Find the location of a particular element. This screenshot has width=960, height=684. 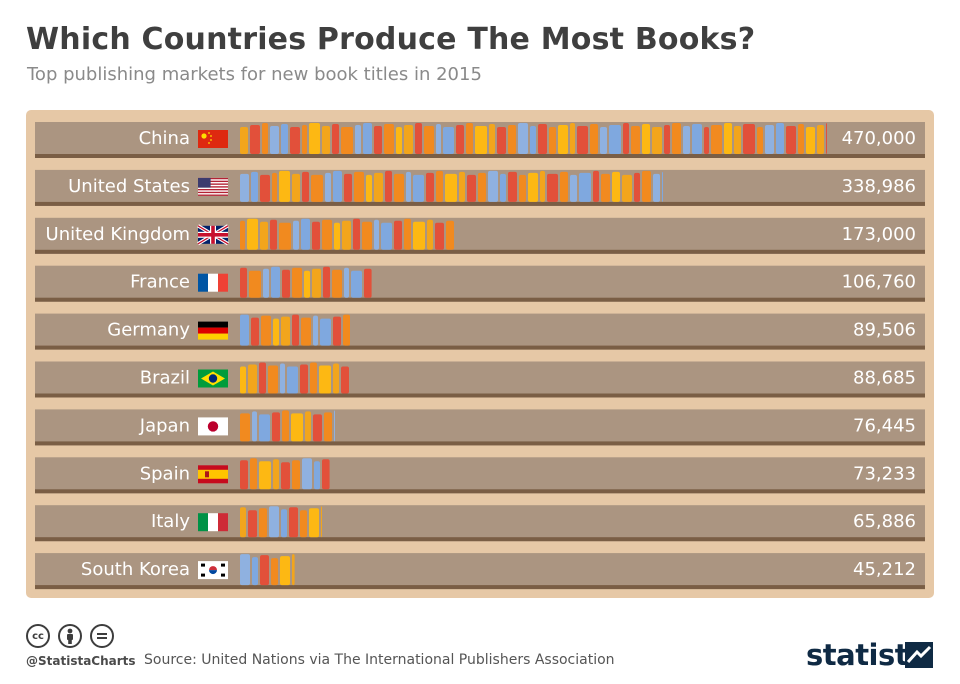

shelf-row: Italy 65,886 is located at coordinates (480, 523).